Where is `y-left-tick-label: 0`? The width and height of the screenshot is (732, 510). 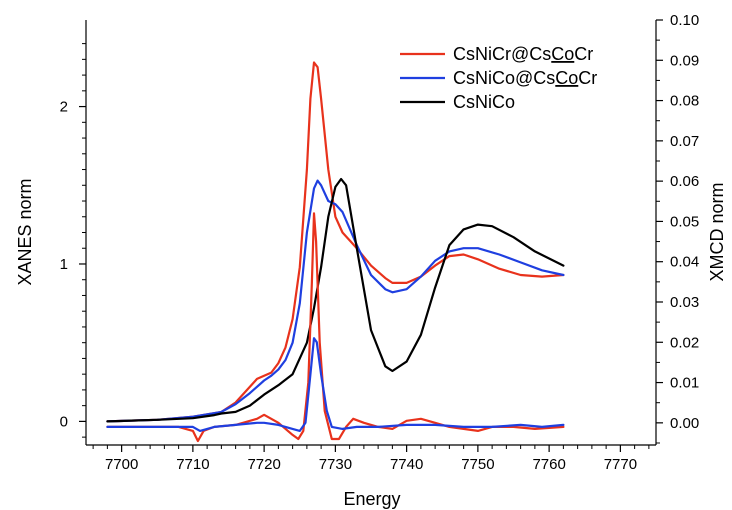 y-left-tick-label: 0 is located at coordinates (64, 421).